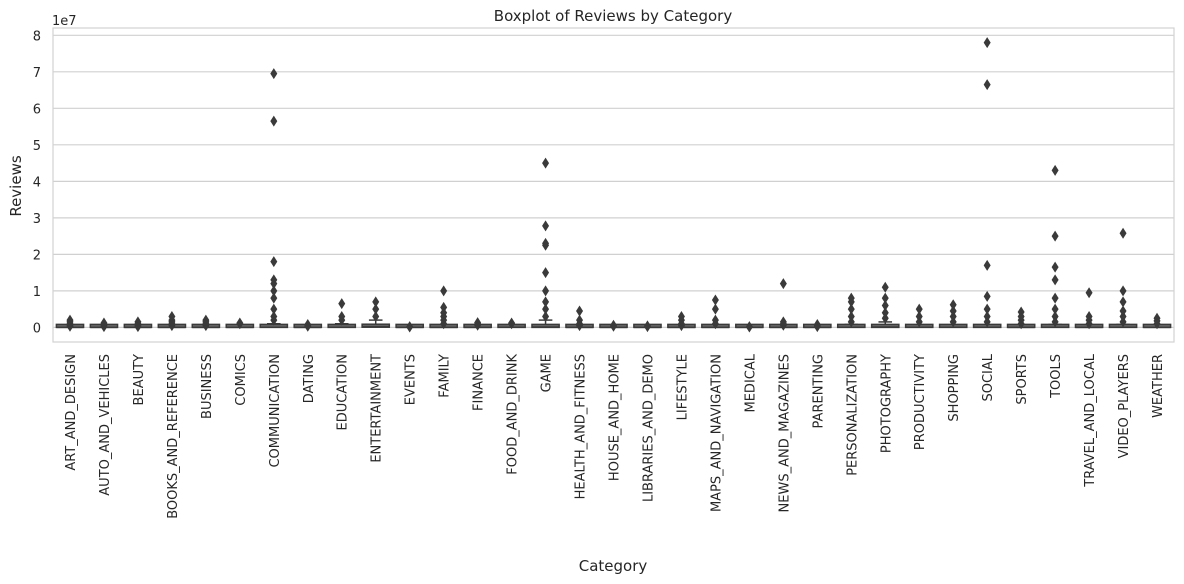 This screenshot has height=584, width=1184. I want to click on box-art-and-design, so click(70, 323).